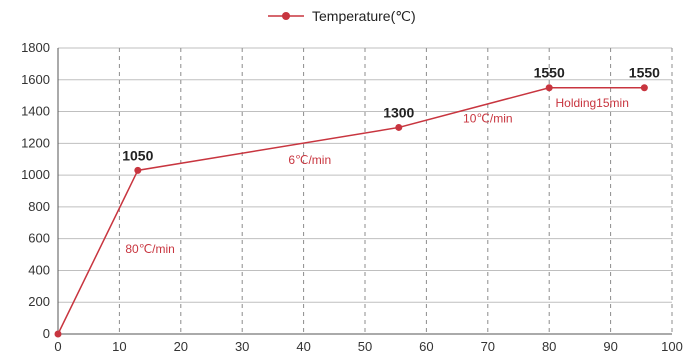 This screenshot has width=687, height=358. Describe the element at coordinates (242, 346) in the screenshot. I see `x-tick-label: 30` at that location.